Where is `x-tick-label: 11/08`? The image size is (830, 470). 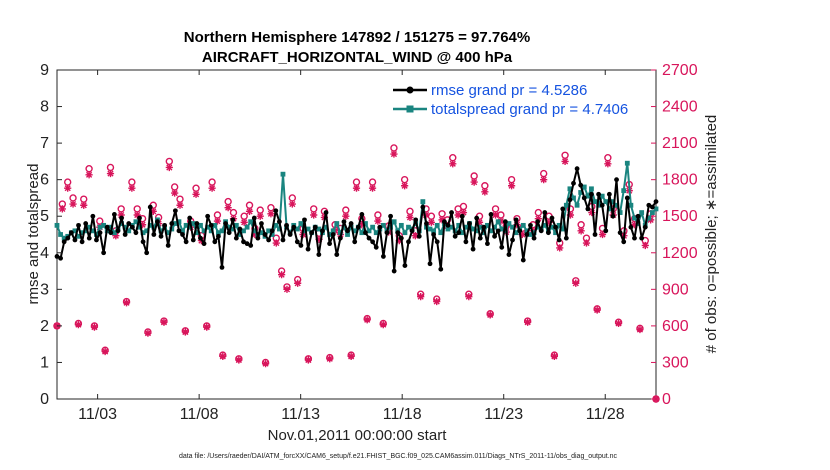 x-tick-label: 11/08 is located at coordinates (199, 414).